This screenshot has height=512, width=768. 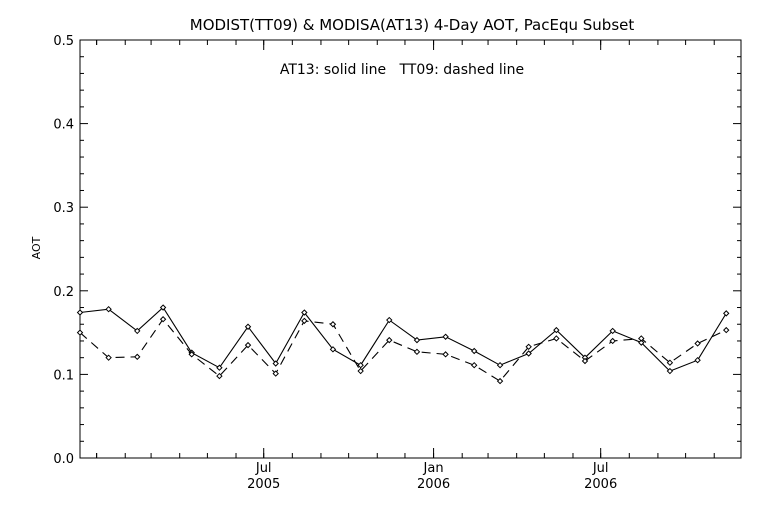 I want to click on x-tick-year-label: 2005, so click(x=263, y=484).